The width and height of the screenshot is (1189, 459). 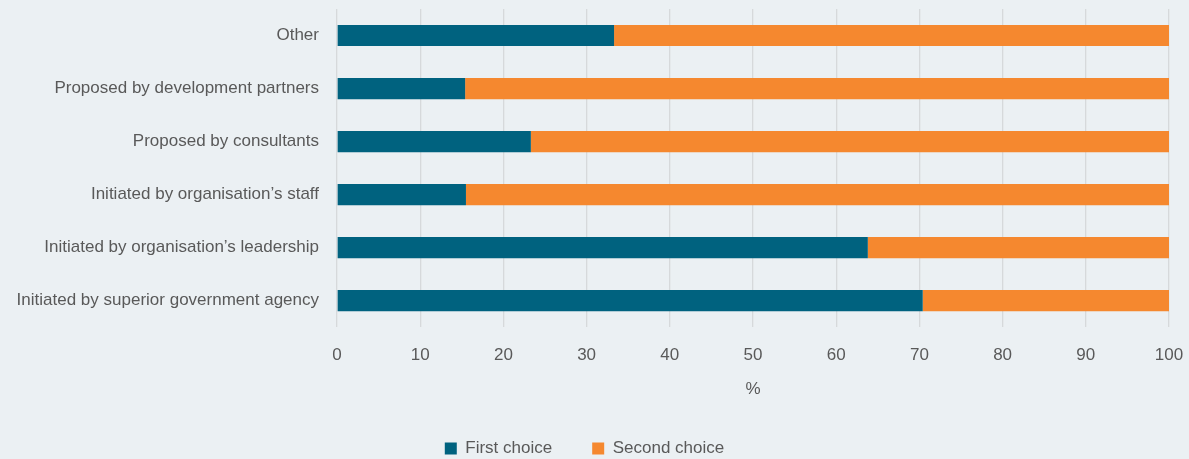 What do you see at coordinates (168, 300) in the screenshot?
I see `y-tick-label: Initiated by superior government agency` at bounding box center [168, 300].